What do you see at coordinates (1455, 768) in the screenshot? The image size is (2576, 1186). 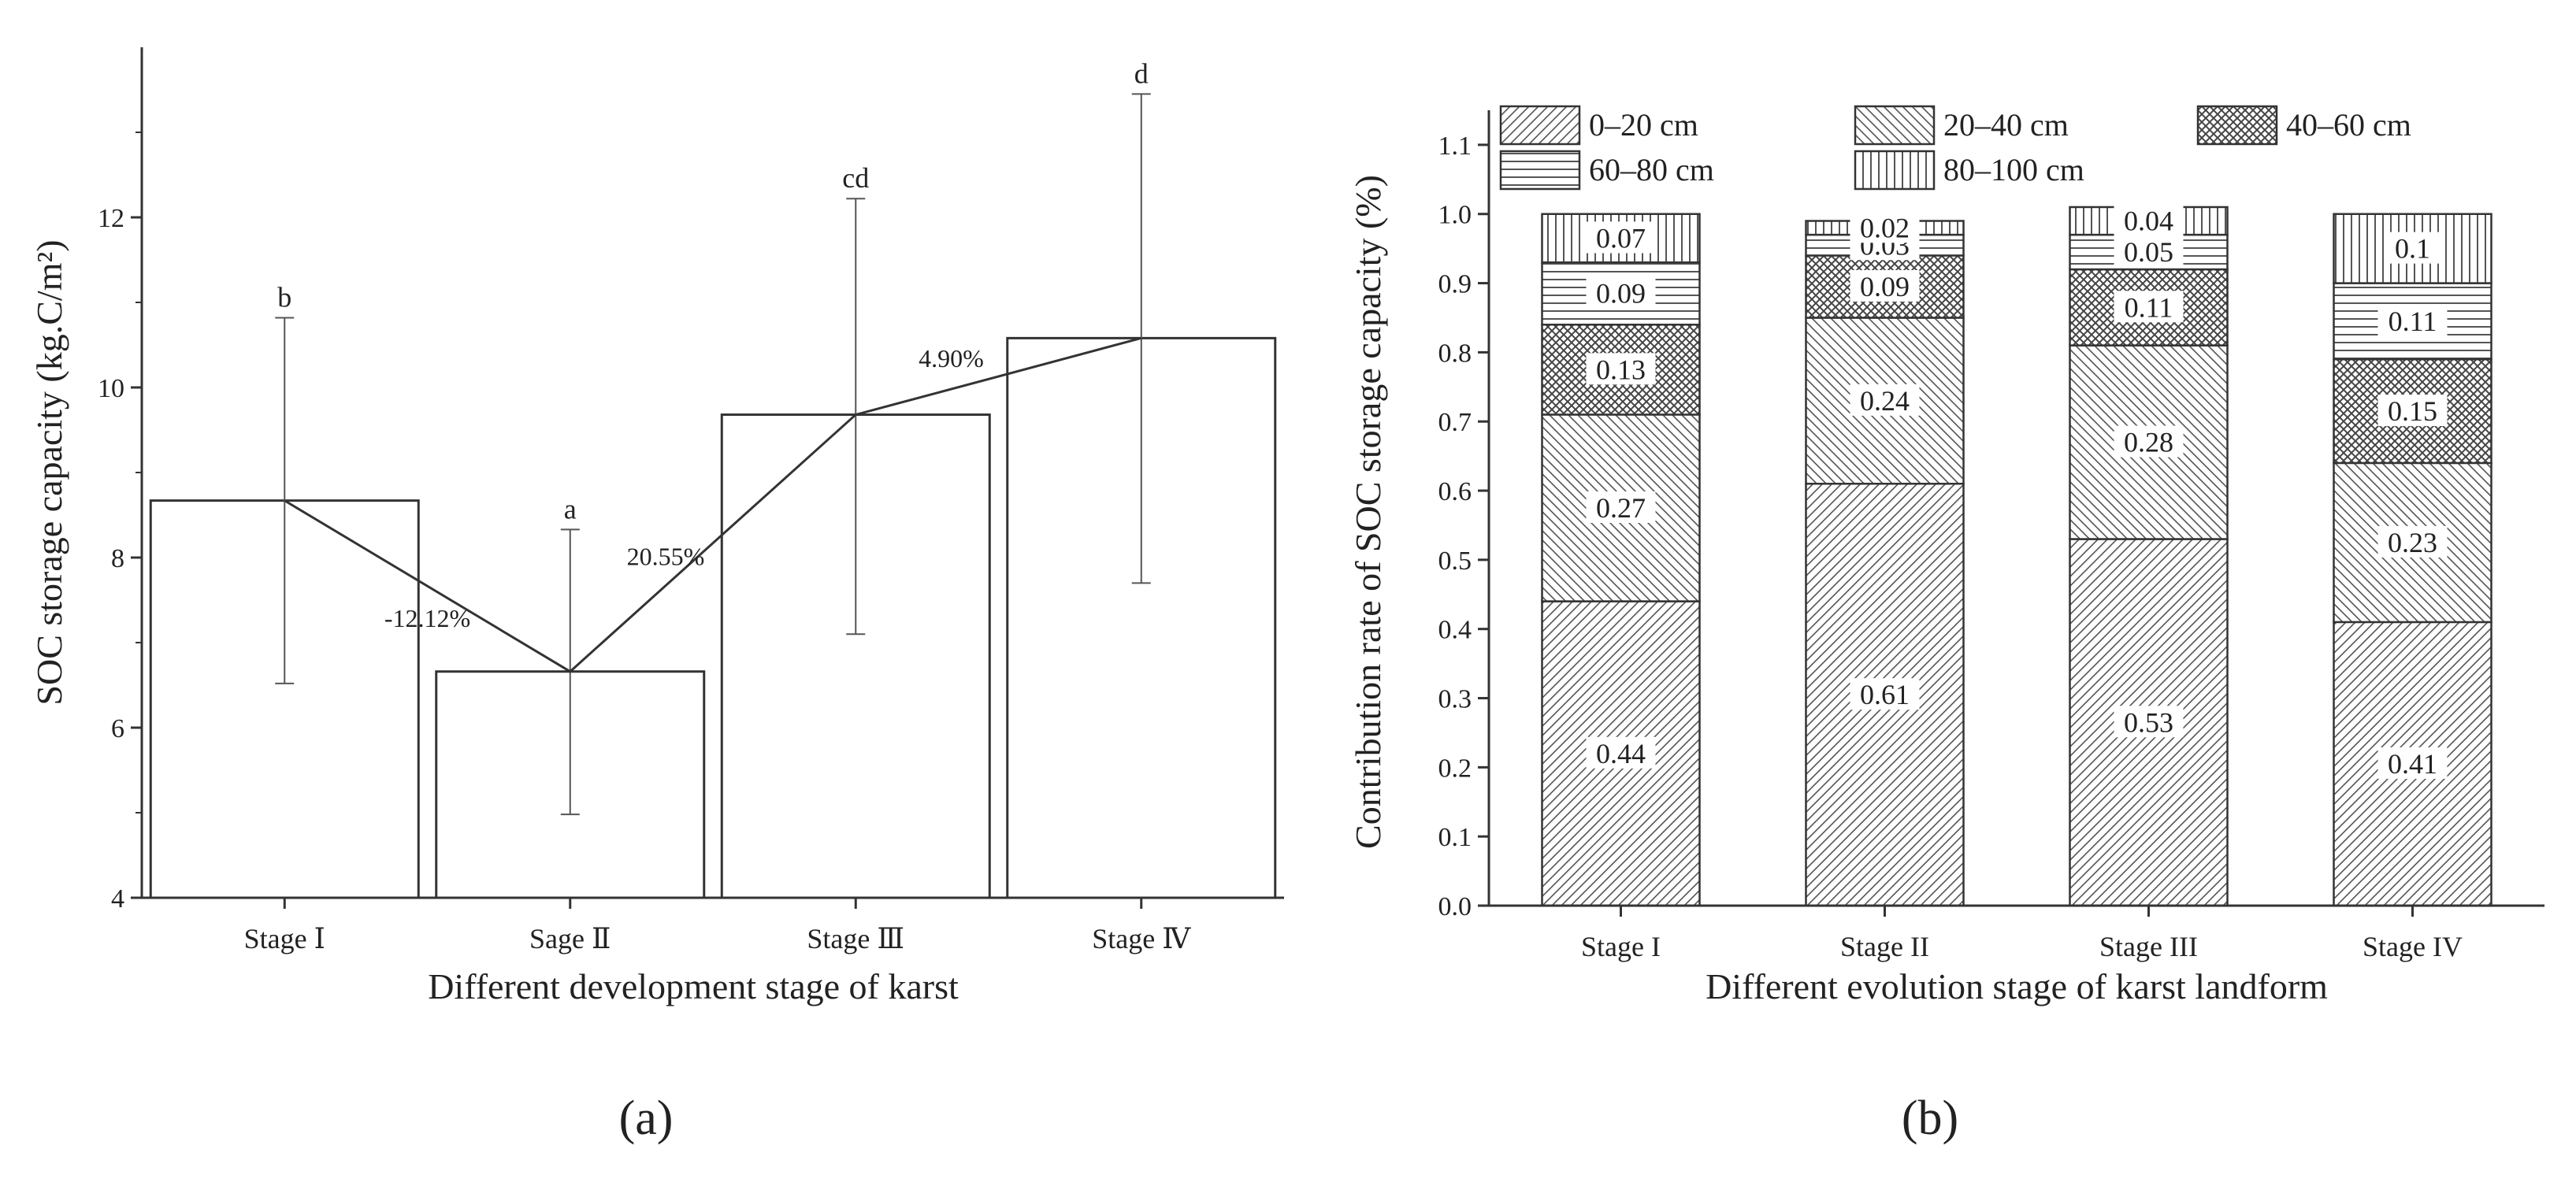 I see `y-tick-label: 0.2` at bounding box center [1455, 768].